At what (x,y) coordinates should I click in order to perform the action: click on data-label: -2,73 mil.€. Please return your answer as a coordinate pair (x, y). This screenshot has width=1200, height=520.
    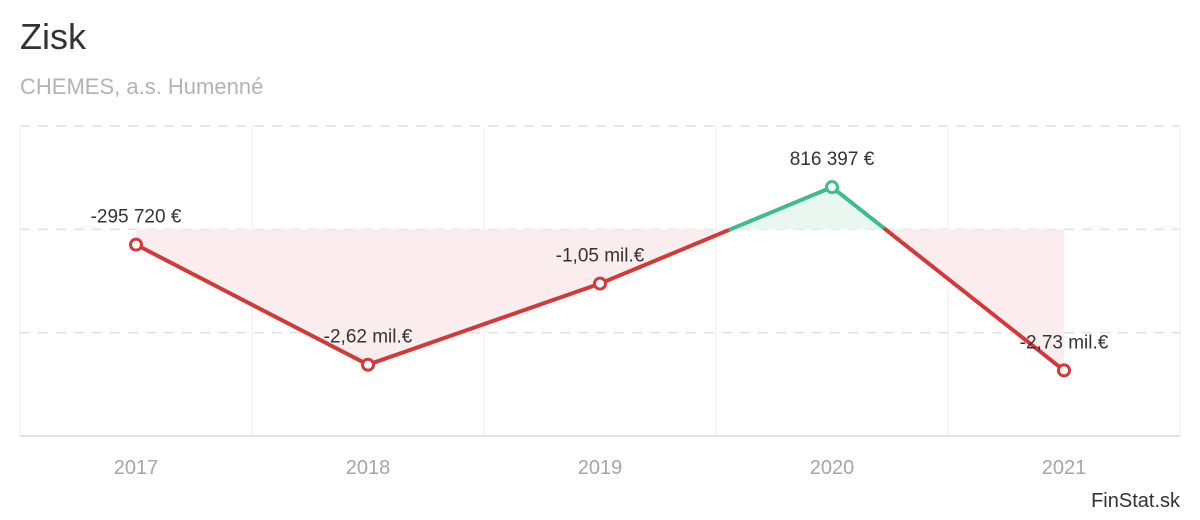
    Looking at the image, I should click on (1064, 342).